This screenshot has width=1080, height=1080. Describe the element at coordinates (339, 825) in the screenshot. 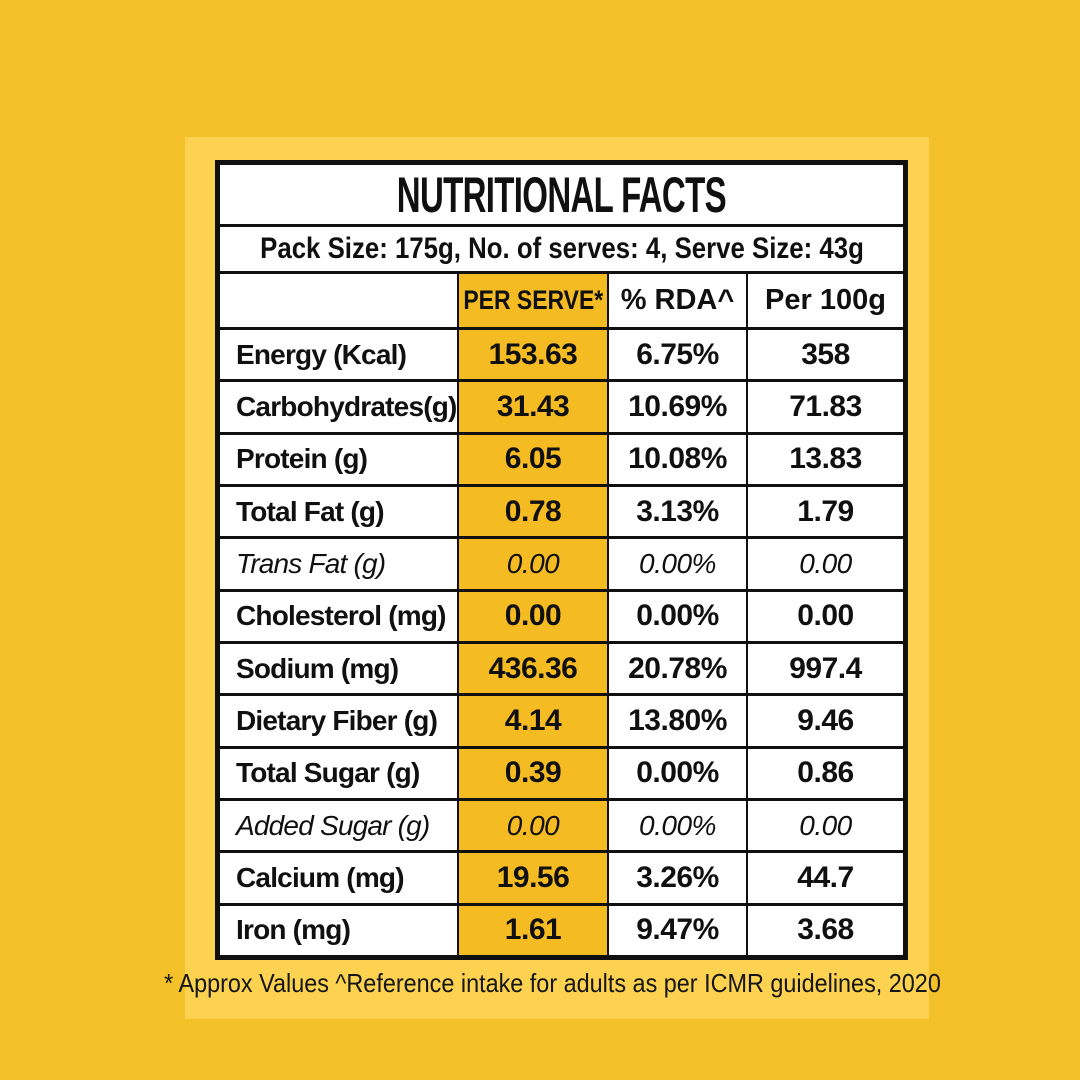

I see `nutrient-label-cell: Added Sugar (g)` at that location.